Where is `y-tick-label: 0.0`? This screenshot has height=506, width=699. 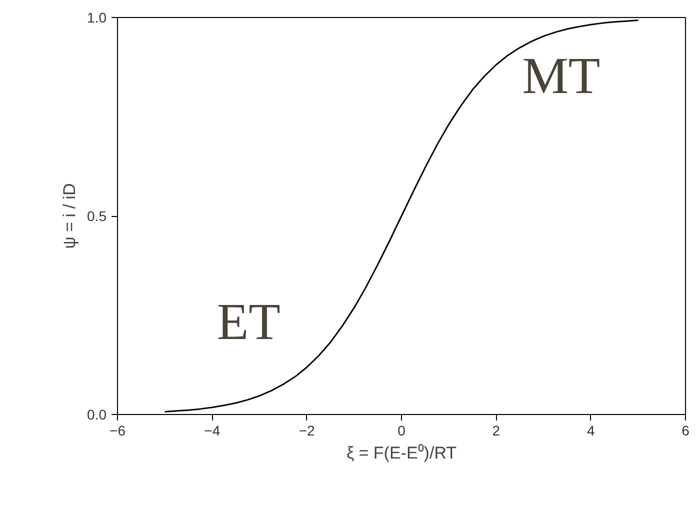 y-tick-label: 0.0 is located at coordinates (97, 414).